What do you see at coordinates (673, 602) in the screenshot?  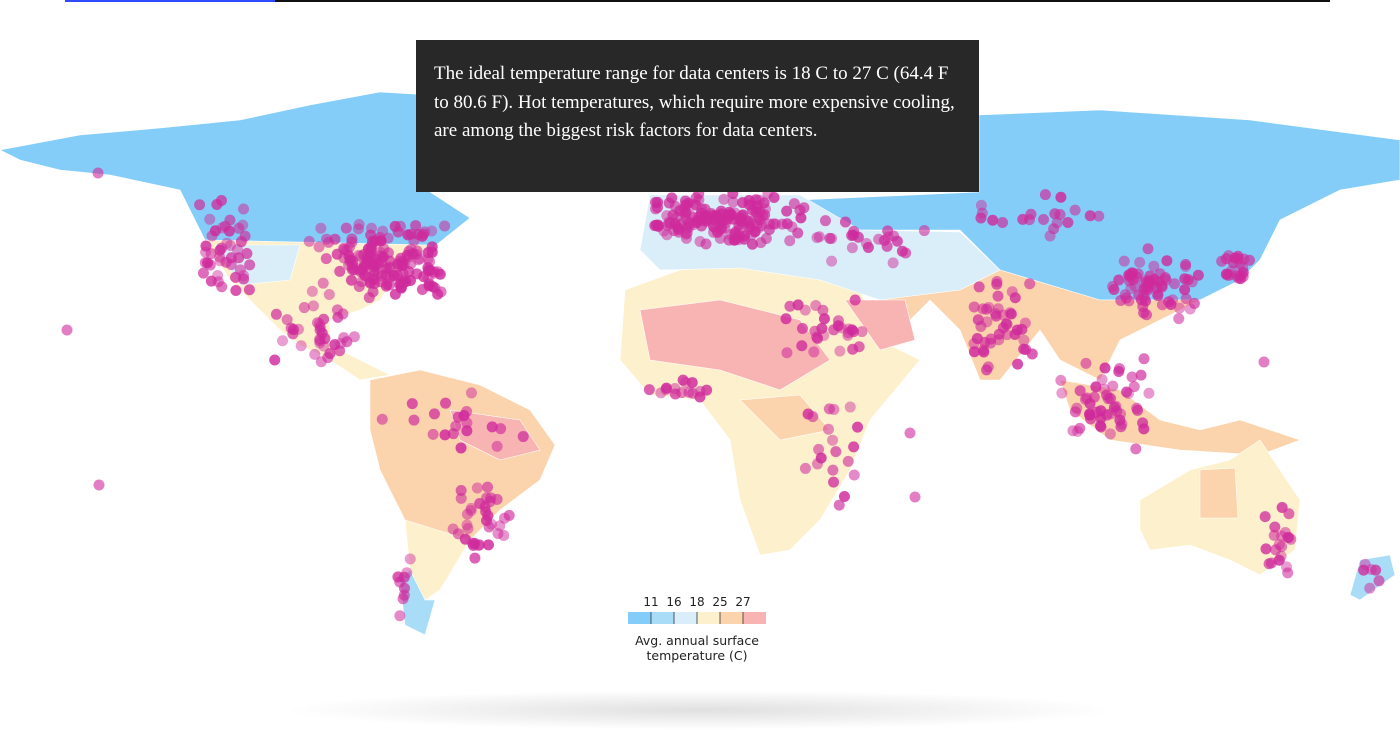 I see `legend-tick-label: 16` at bounding box center [673, 602].